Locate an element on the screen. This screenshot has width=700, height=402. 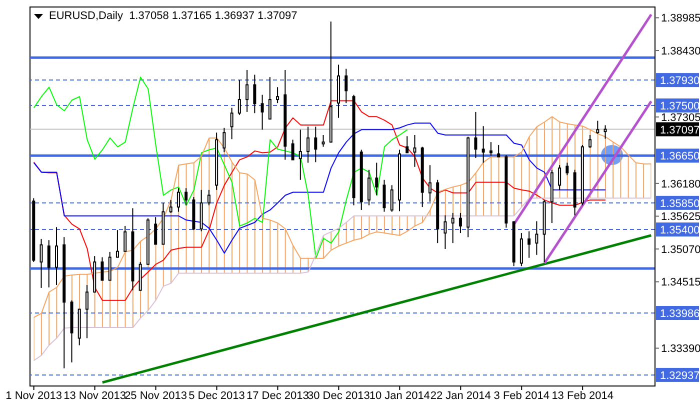
ref-line-label: 1.33986 is located at coordinates (680, 314).